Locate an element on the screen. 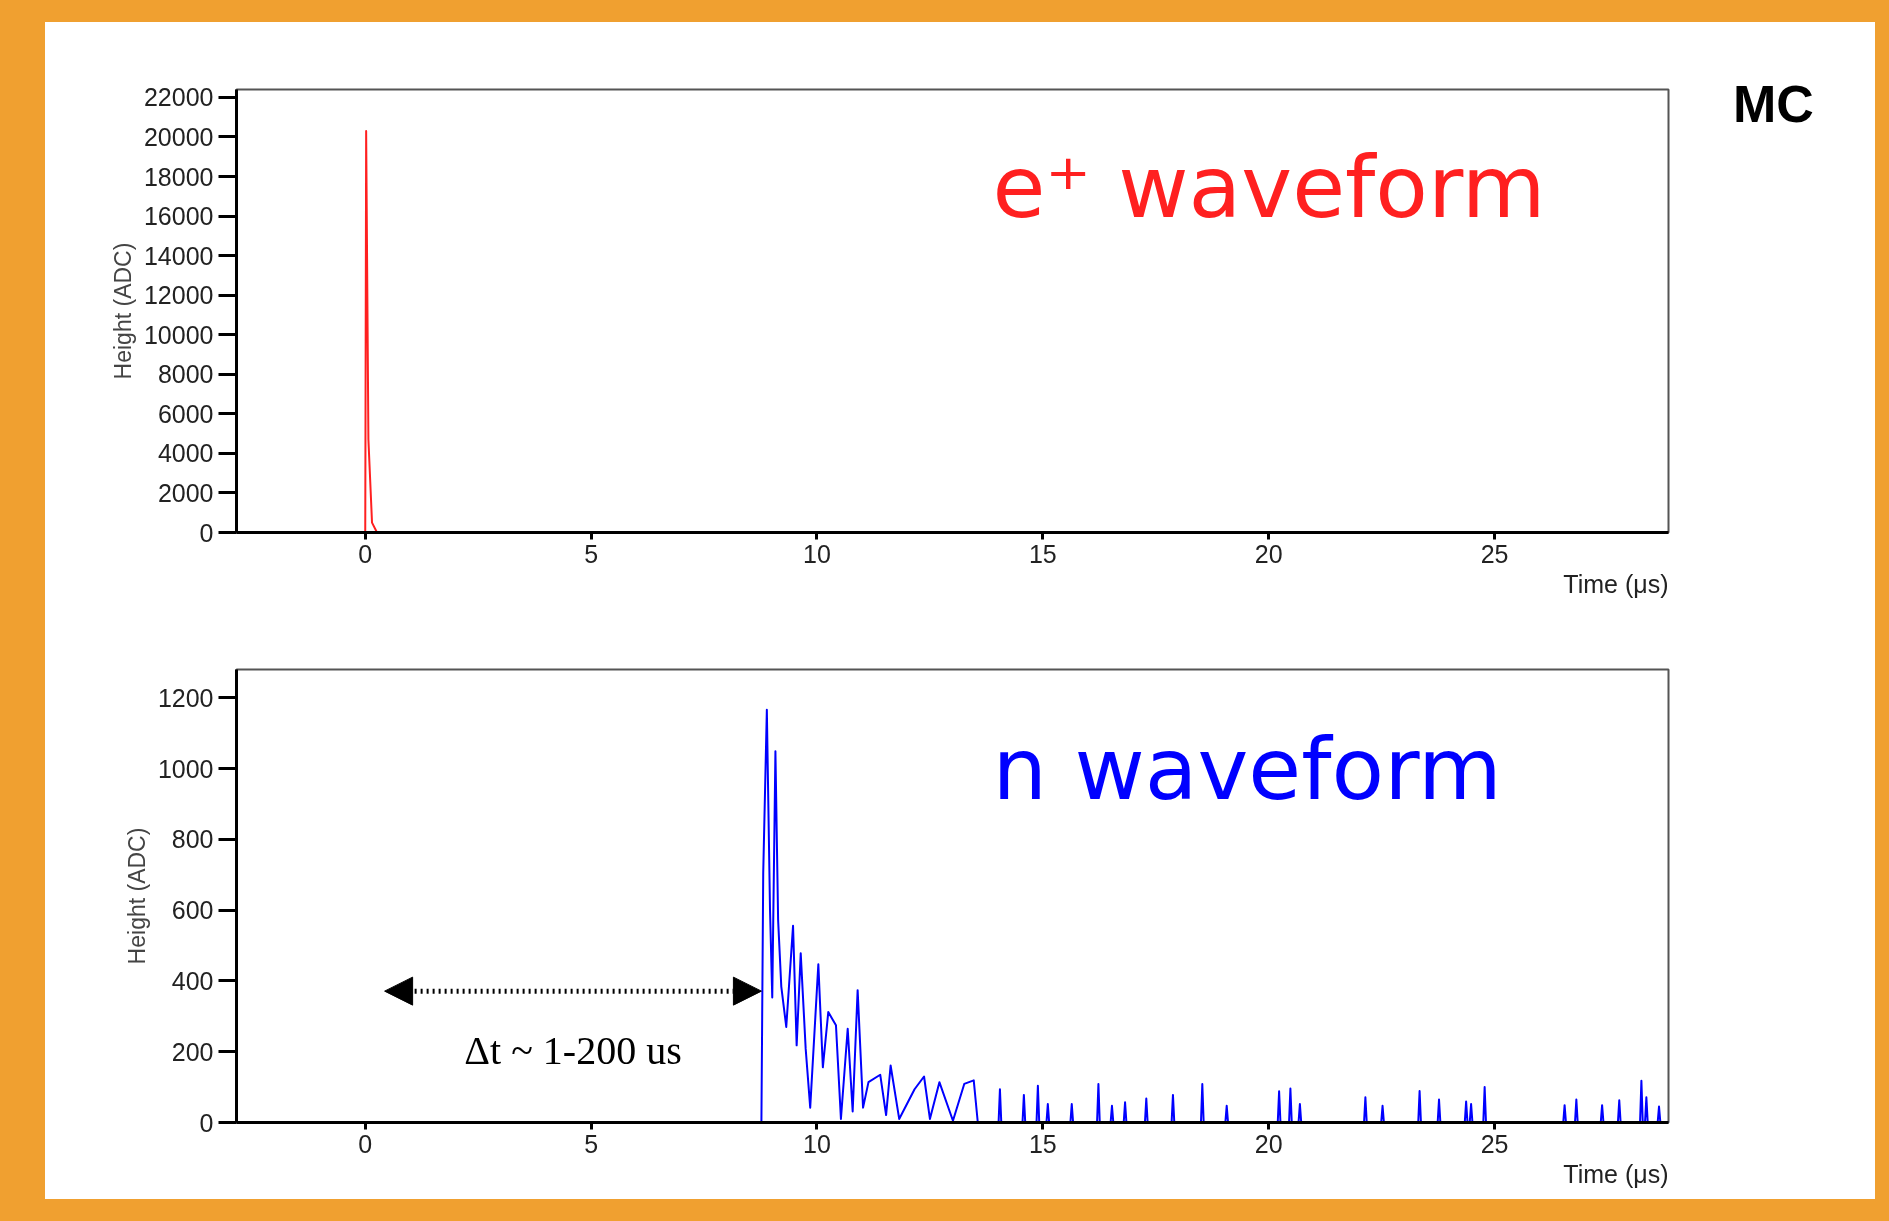 This screenshot has height=1221, width=1889. annotation: n waveform is located at coordinates (1247, 769).